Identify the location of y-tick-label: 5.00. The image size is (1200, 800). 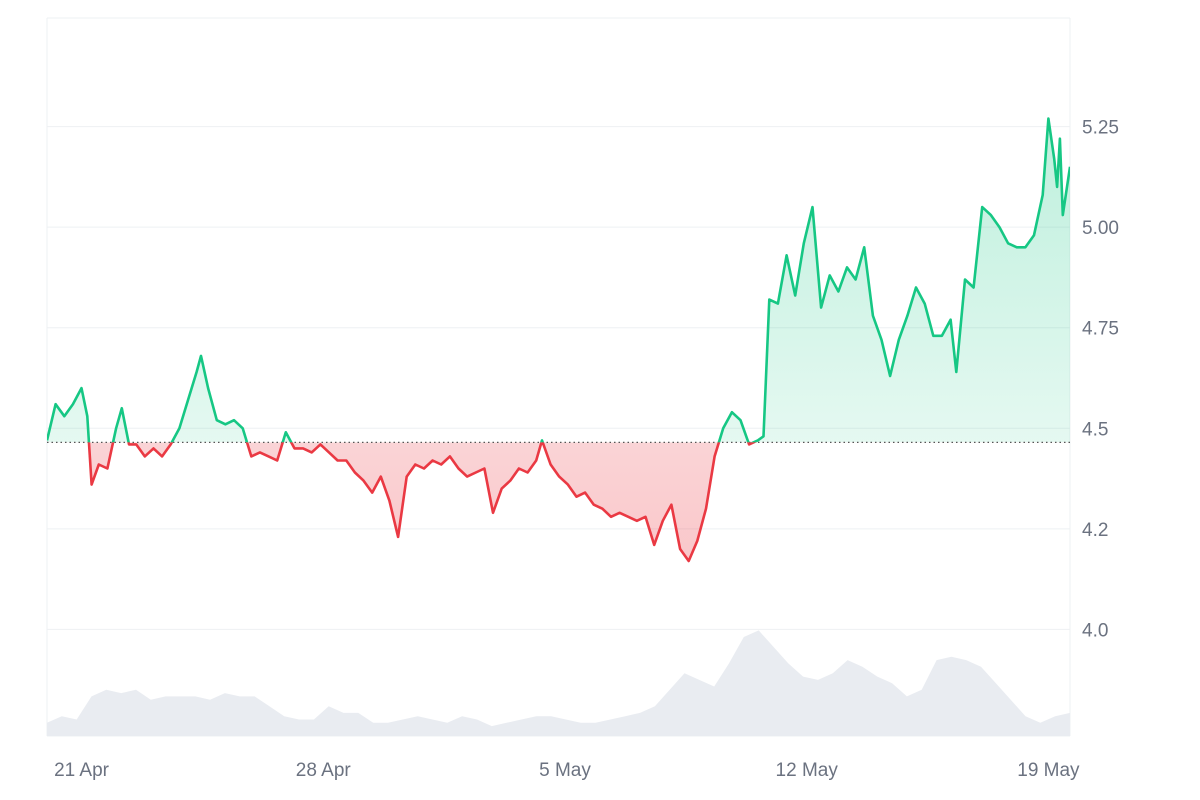
(1100, 228).